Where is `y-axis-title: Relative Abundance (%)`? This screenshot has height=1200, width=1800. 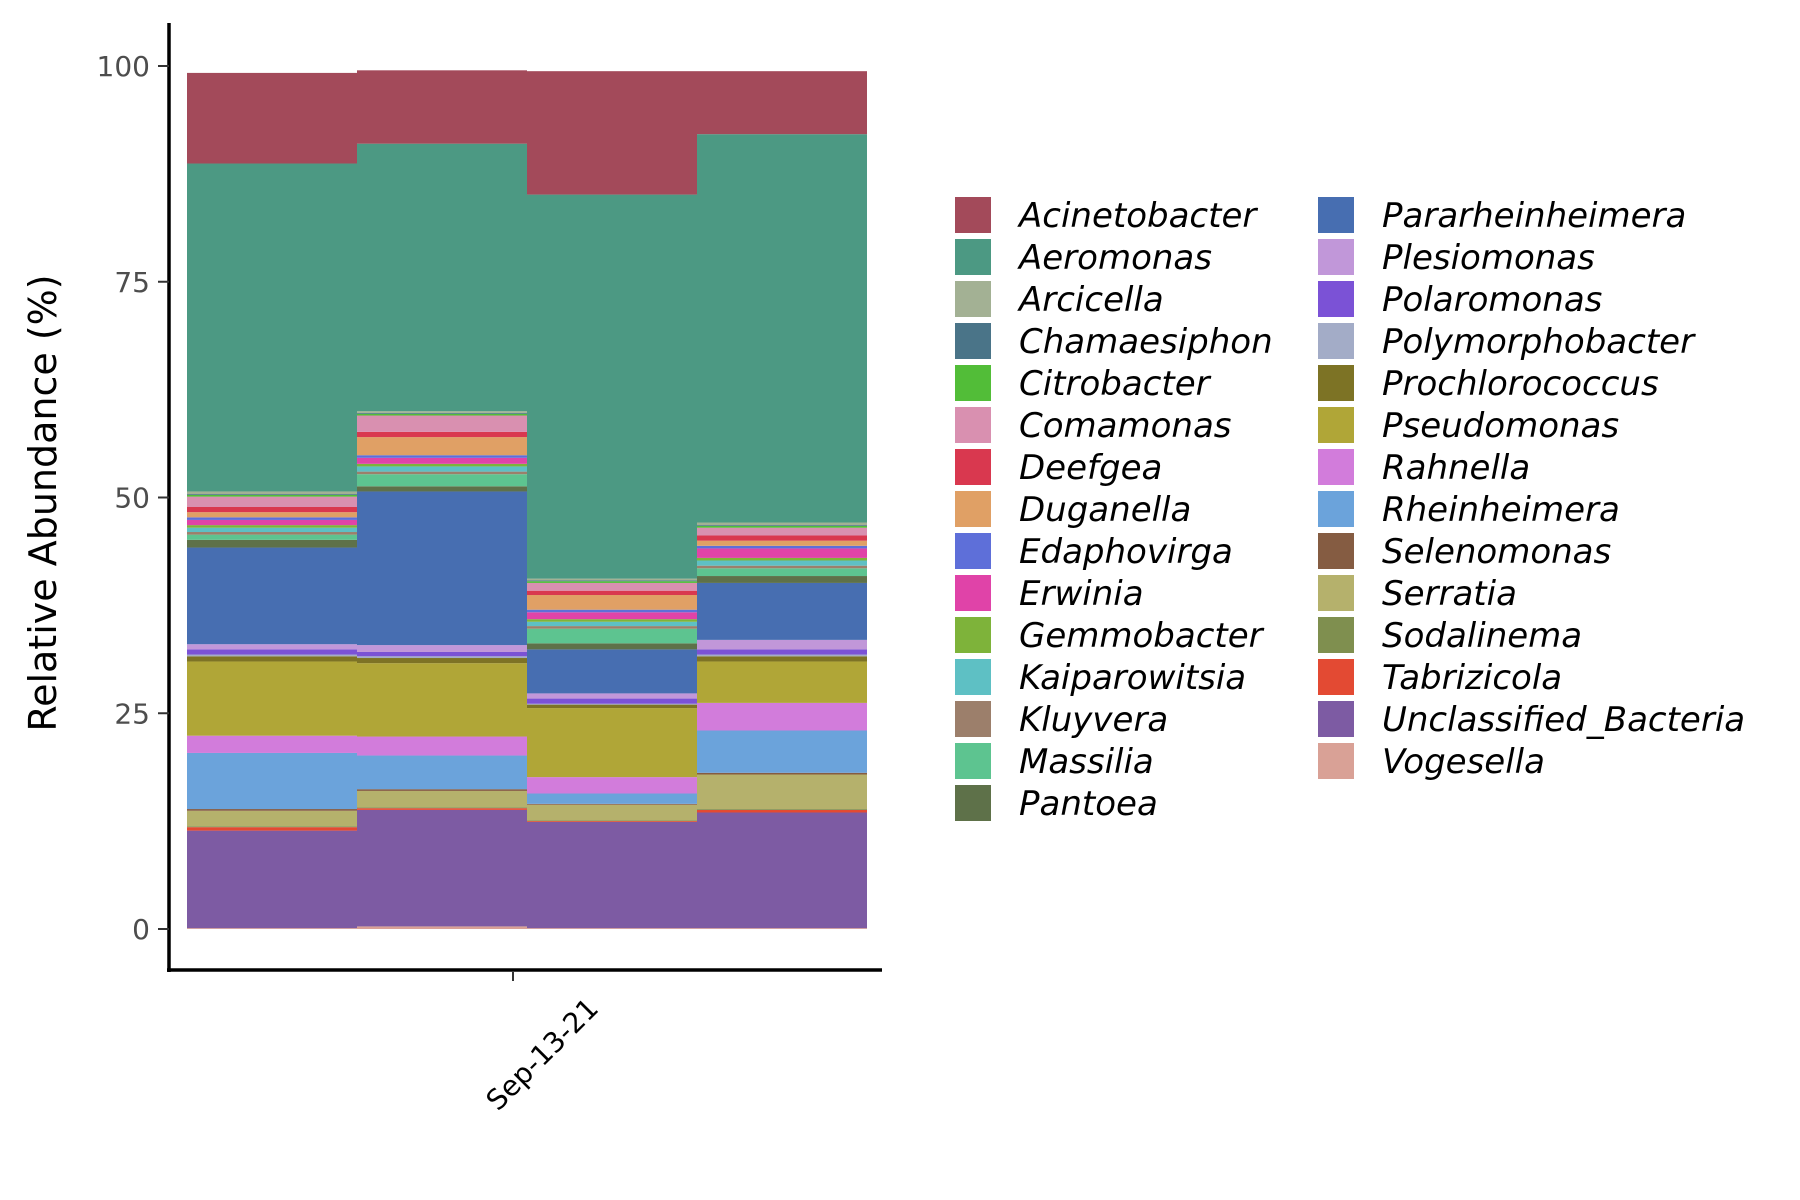
y-axis-title: Relative Abundance (%) is located at coordinates (43, 502).